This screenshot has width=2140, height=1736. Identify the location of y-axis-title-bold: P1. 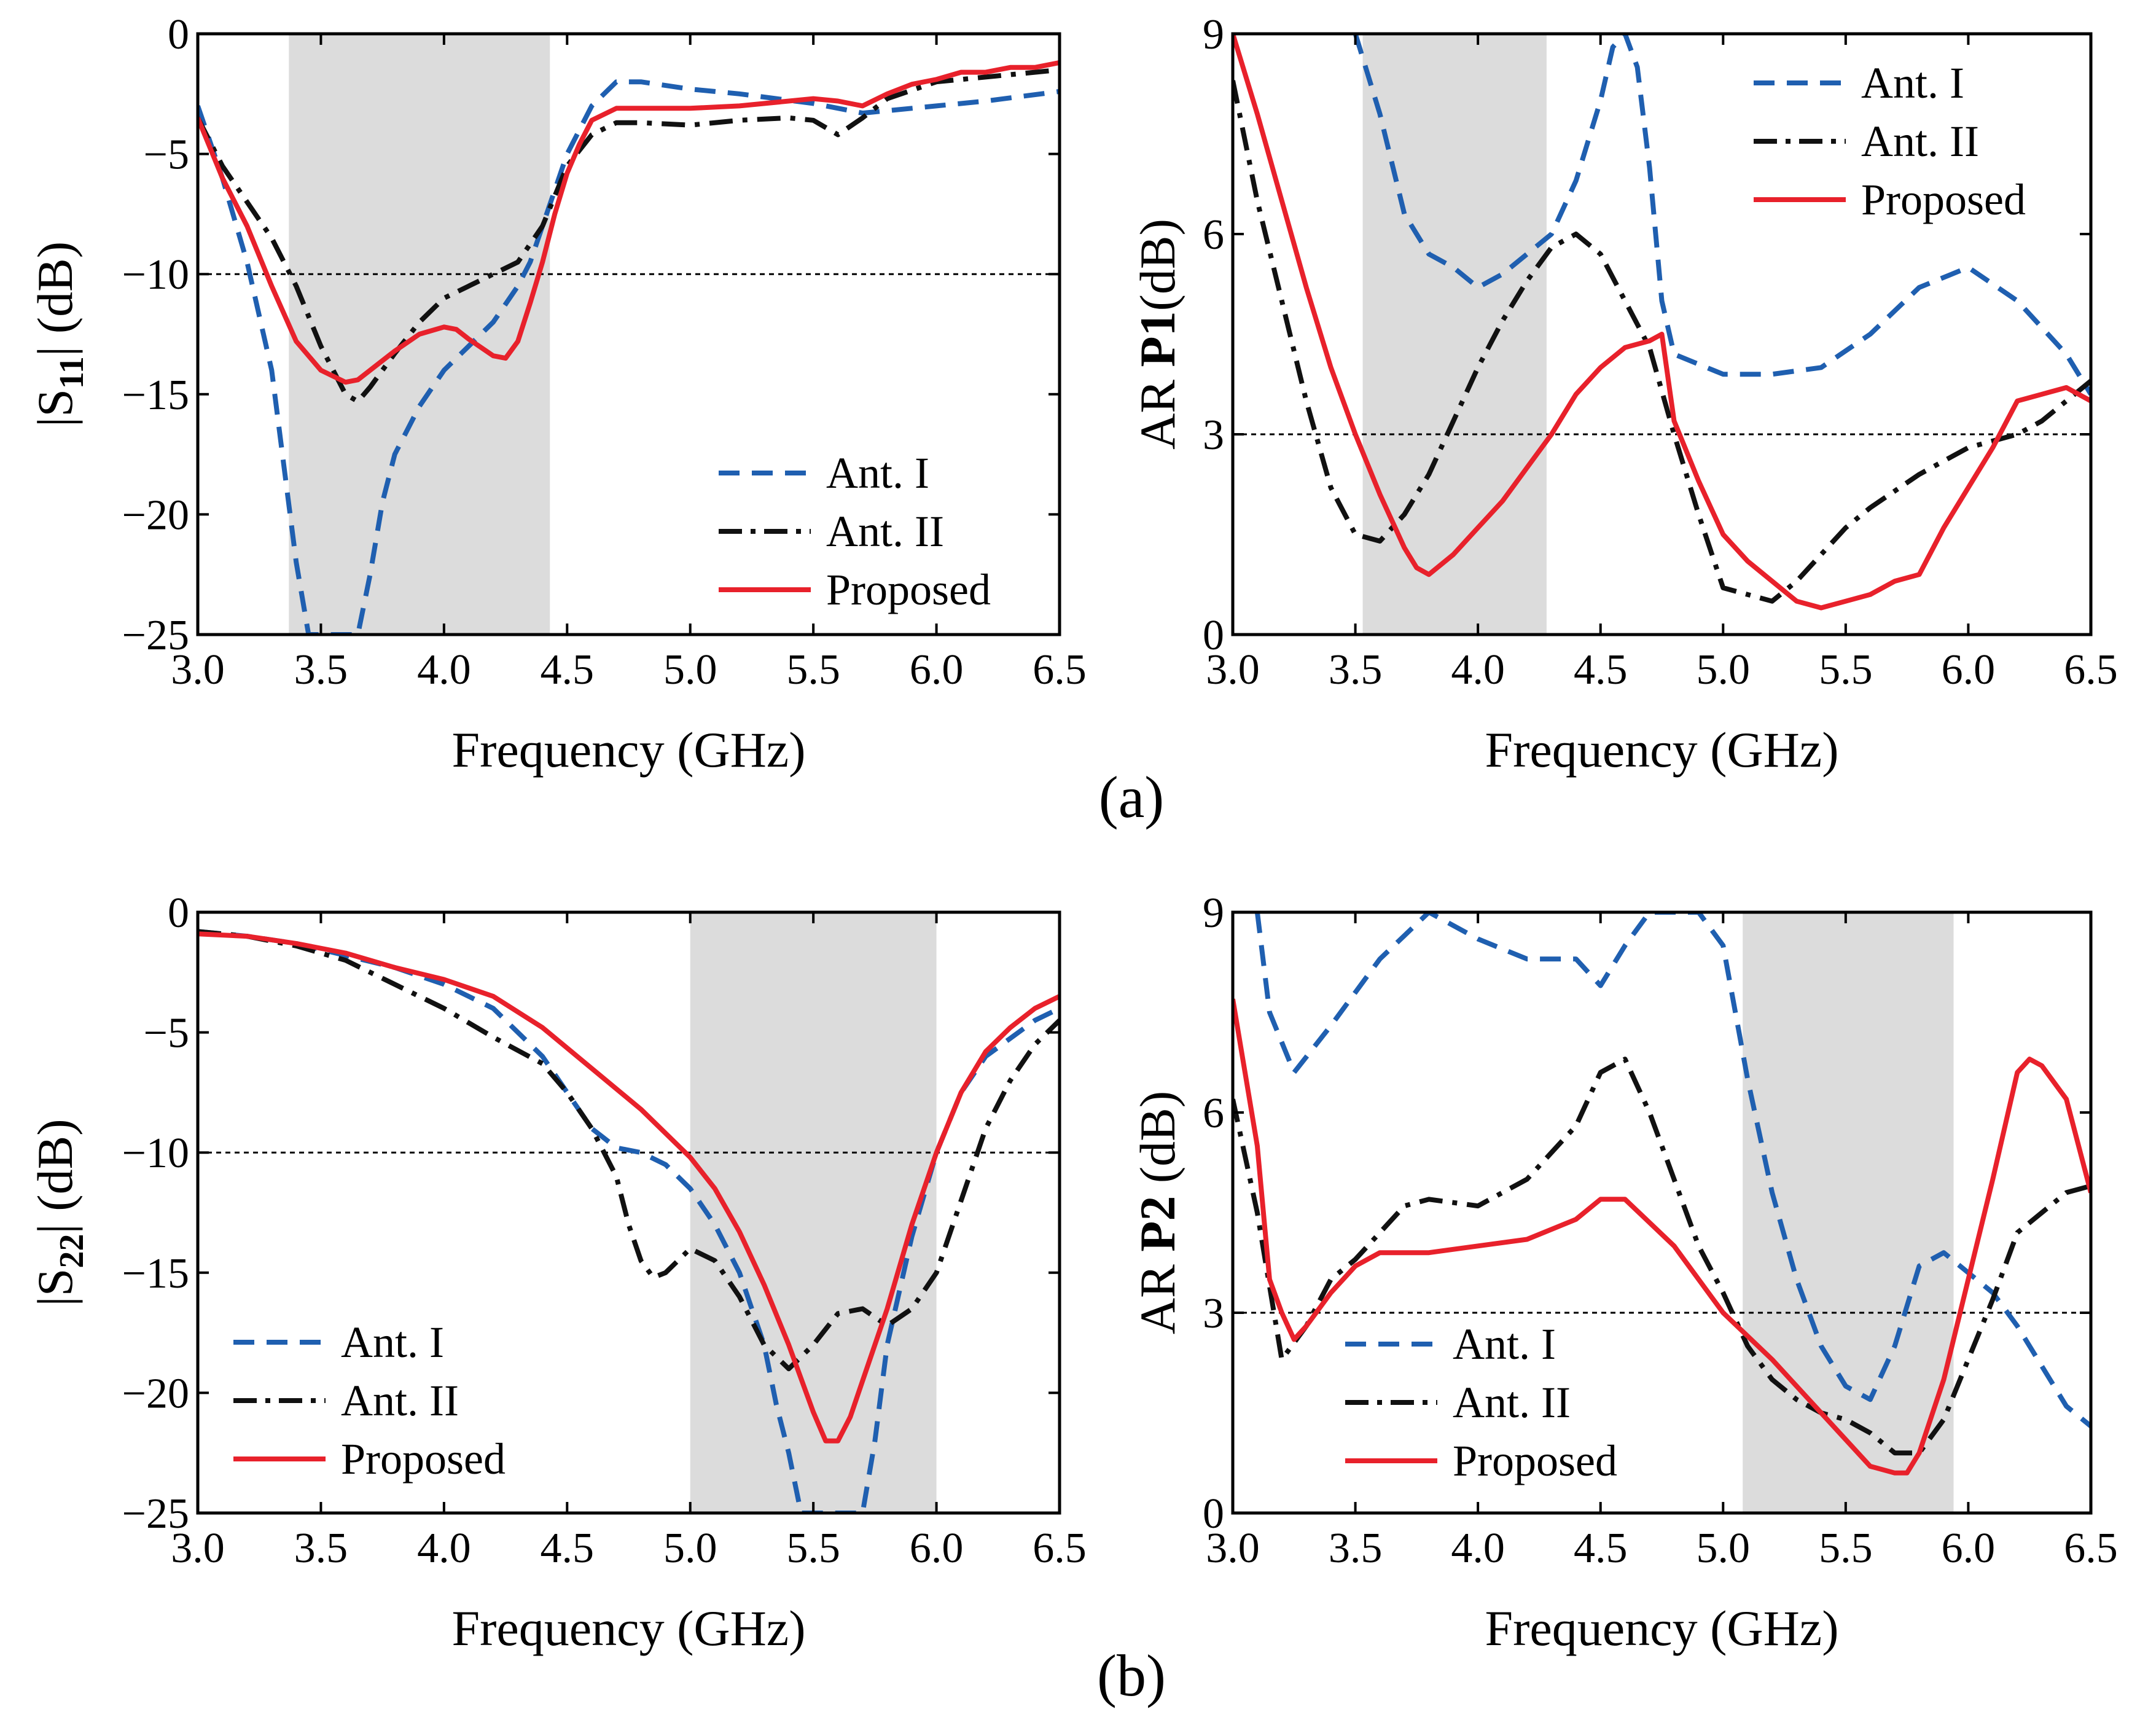
(1157, 339).